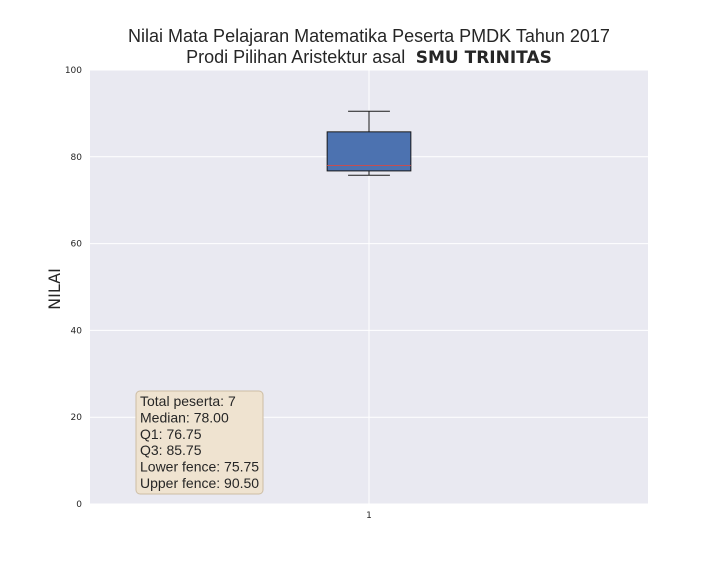  I want to click on y-tick-label-0: 0, so click(79, 505).